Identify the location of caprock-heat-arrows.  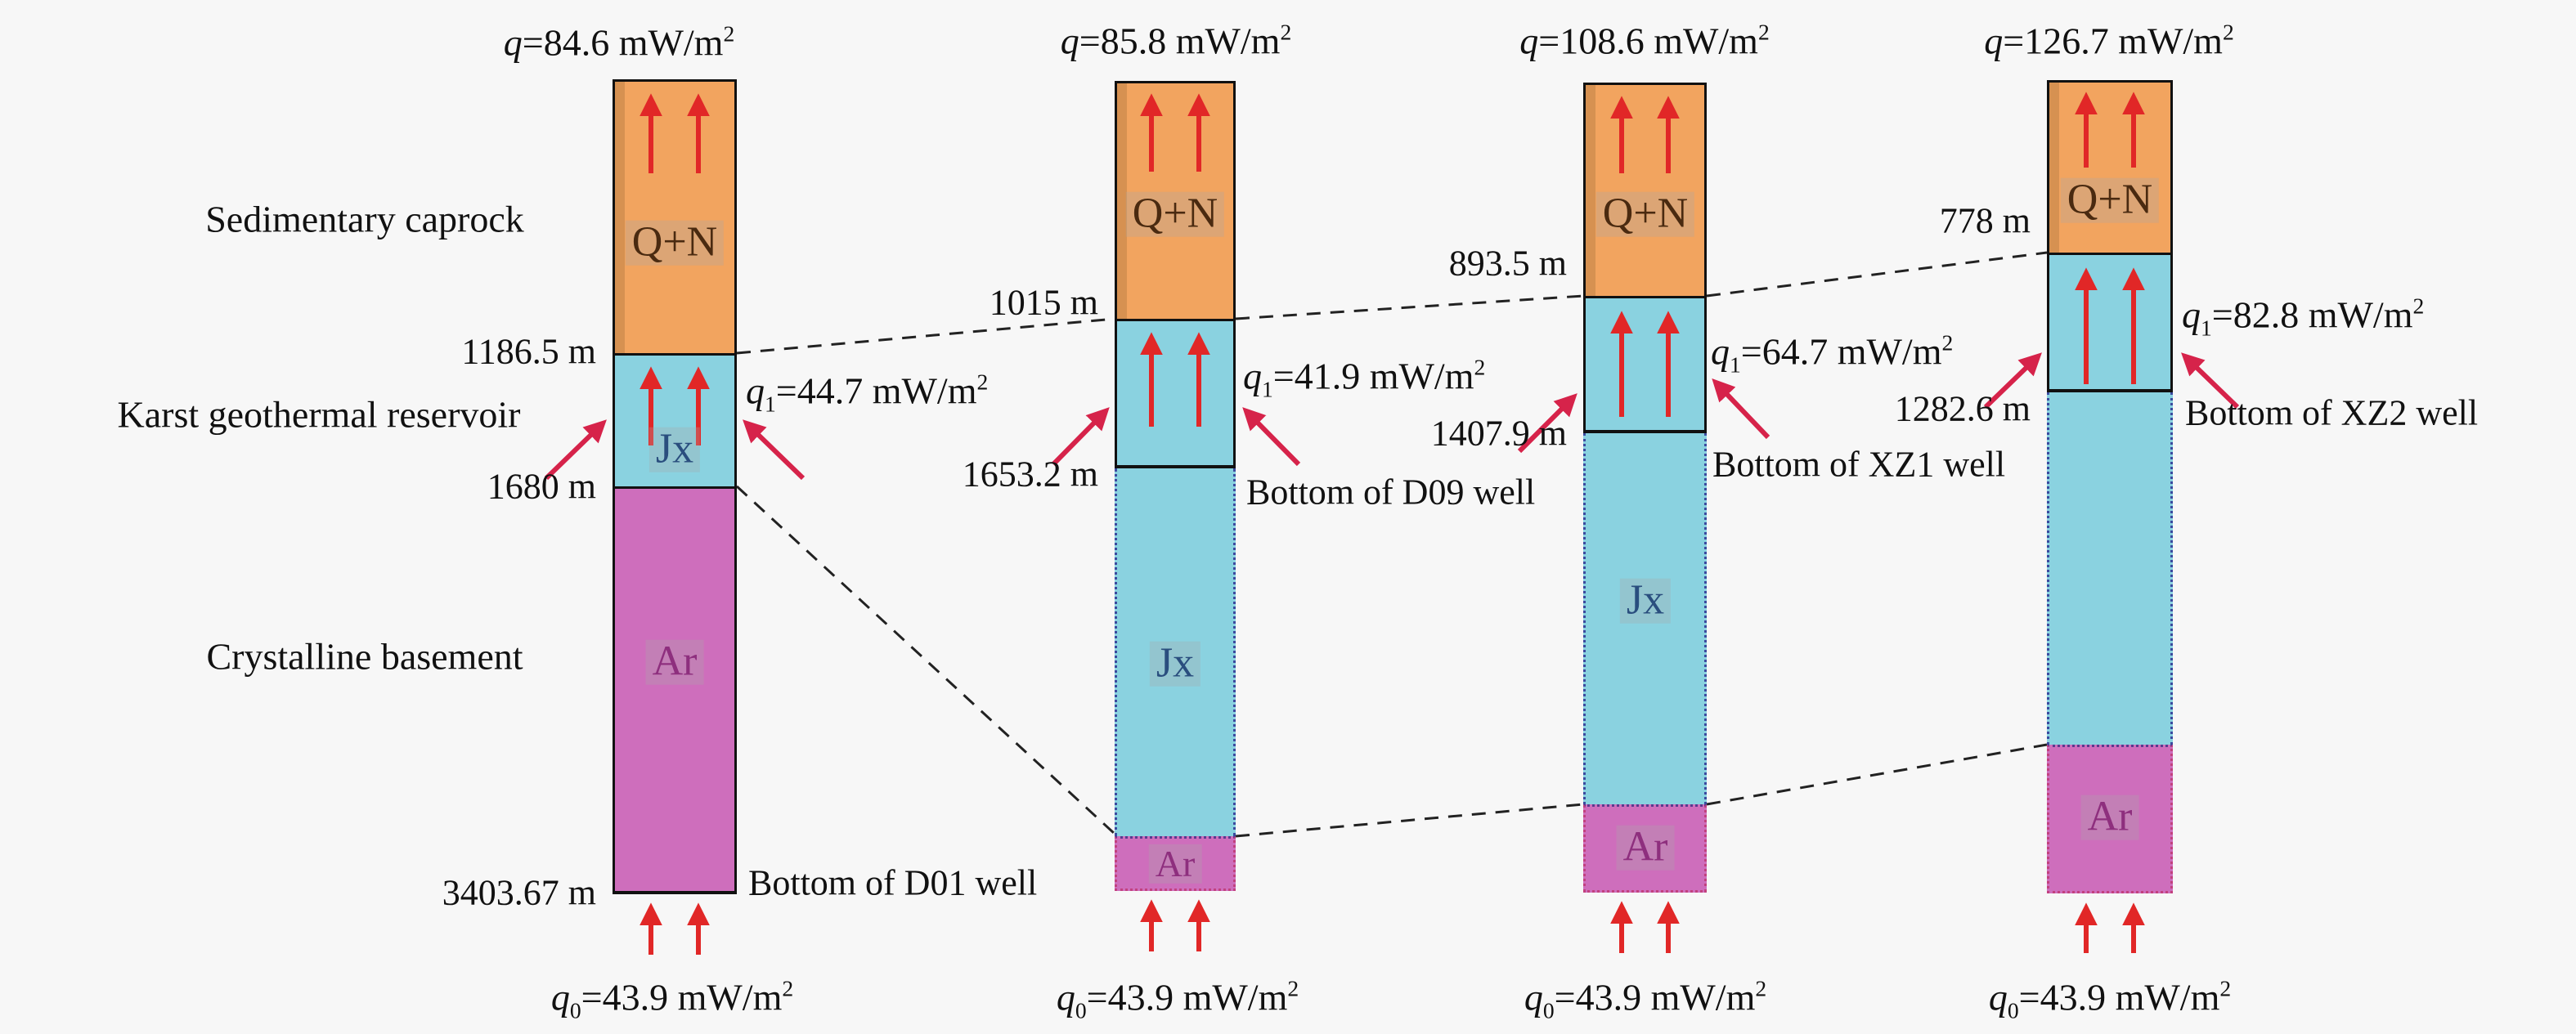
(1392, 132).